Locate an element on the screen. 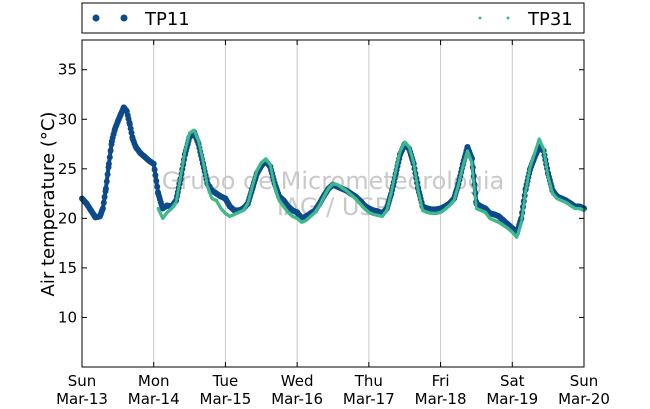 Image resolution: width=650 pixels, height=409 pixels. x-tick-date-label: Mar-19 is located at coordinates (512, 399).